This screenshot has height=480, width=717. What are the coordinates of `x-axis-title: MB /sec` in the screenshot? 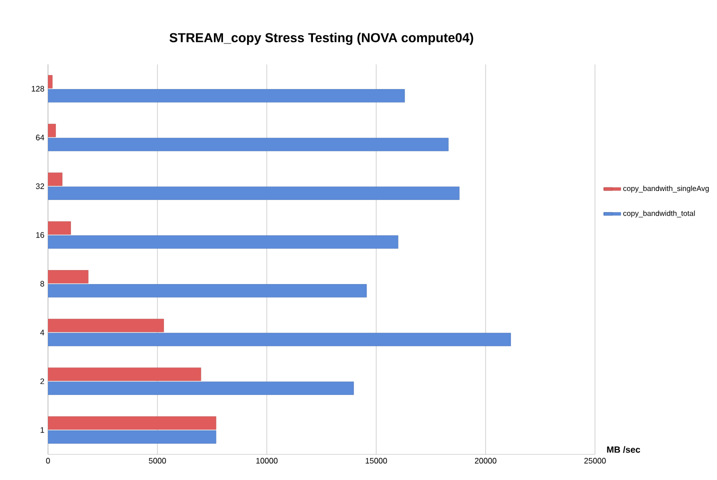 It's located at (623, 449).